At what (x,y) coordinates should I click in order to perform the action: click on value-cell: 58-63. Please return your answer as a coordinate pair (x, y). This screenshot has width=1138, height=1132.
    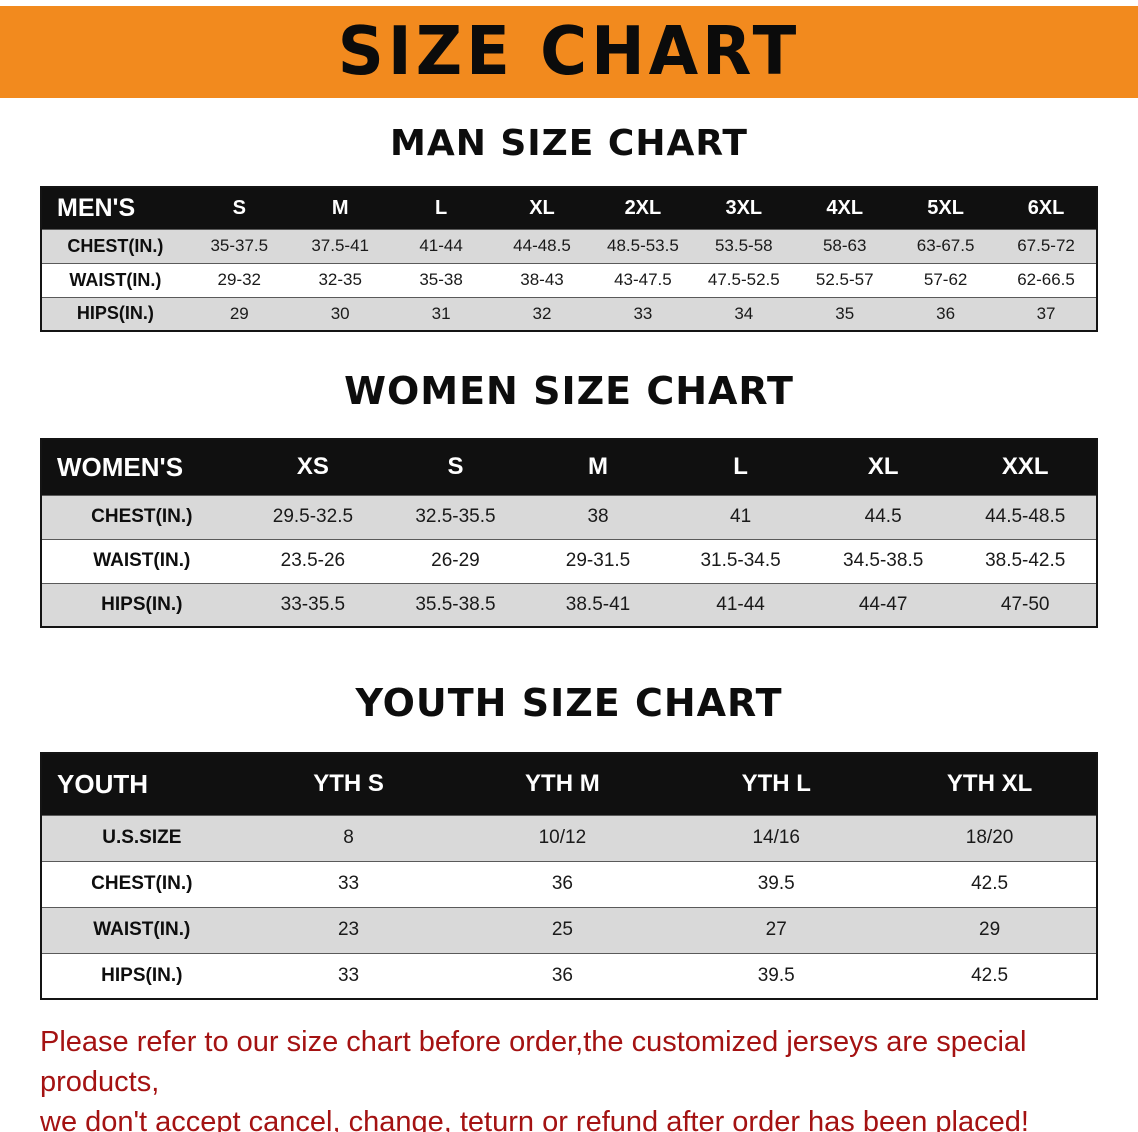
    Looking at the image, I should click on (845, 245).